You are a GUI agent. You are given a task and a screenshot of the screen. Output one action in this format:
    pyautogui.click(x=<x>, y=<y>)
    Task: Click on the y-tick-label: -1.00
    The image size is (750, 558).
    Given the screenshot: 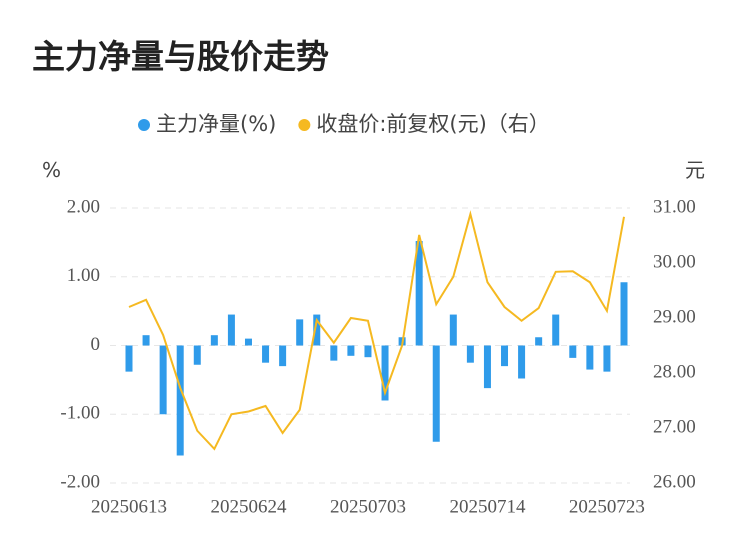 What is the action you would take?
    pyautogui.click(x=80, y=413)
    